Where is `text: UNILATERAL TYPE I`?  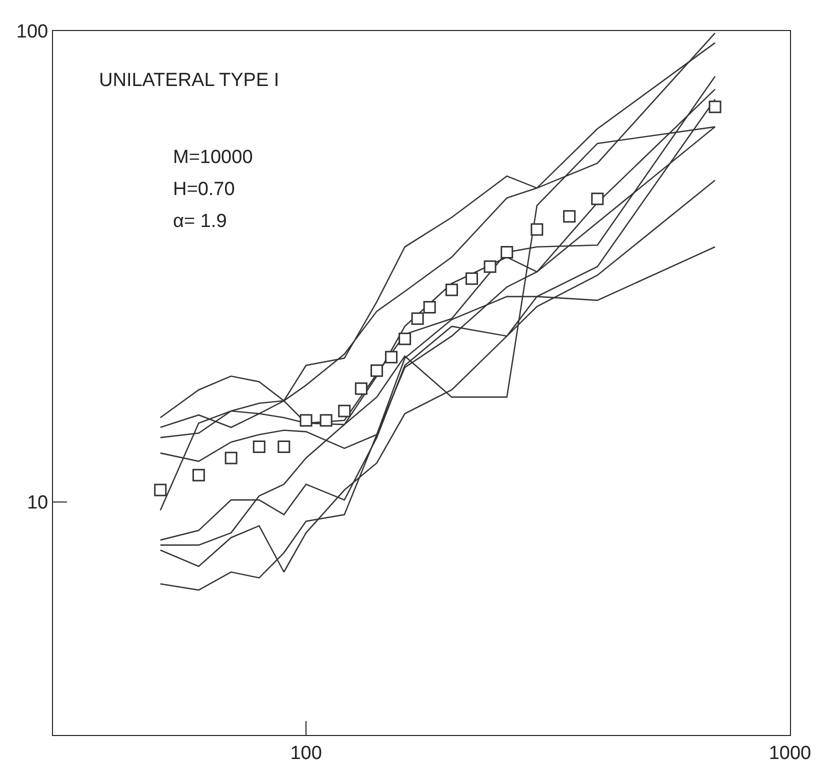 text: UNILATERAL TYPE I is located at coordinates (189, 80).